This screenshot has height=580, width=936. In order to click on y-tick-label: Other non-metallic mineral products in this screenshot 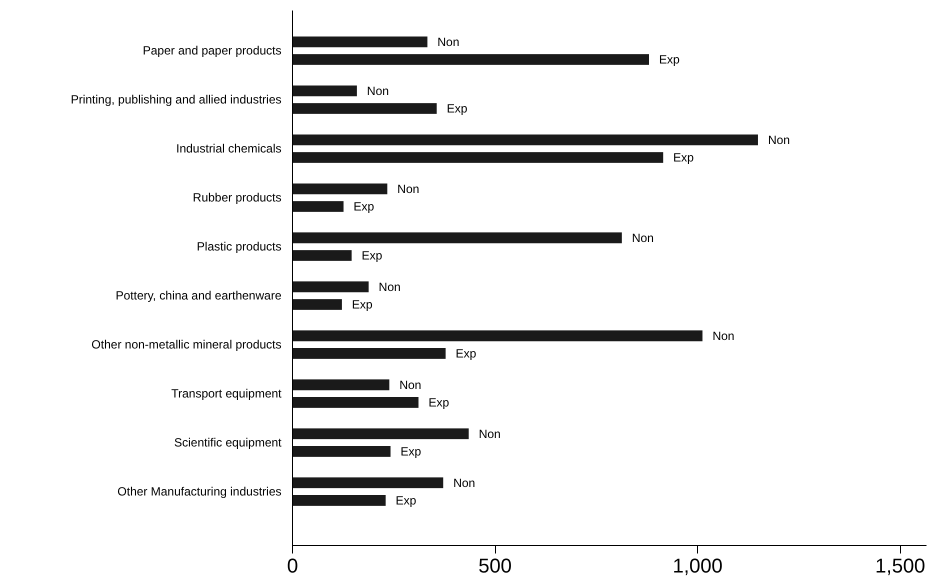, I will do `click(186, 345)`.